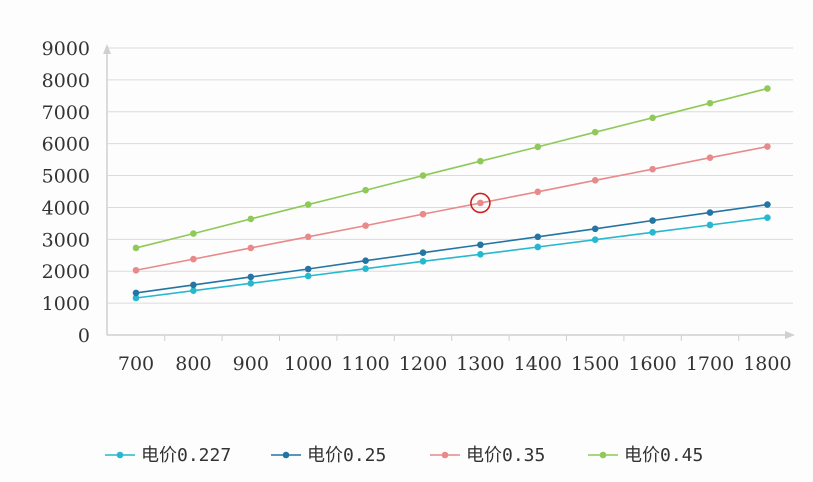  I want to click on x-tick-label: 1600, so click(652, 364).